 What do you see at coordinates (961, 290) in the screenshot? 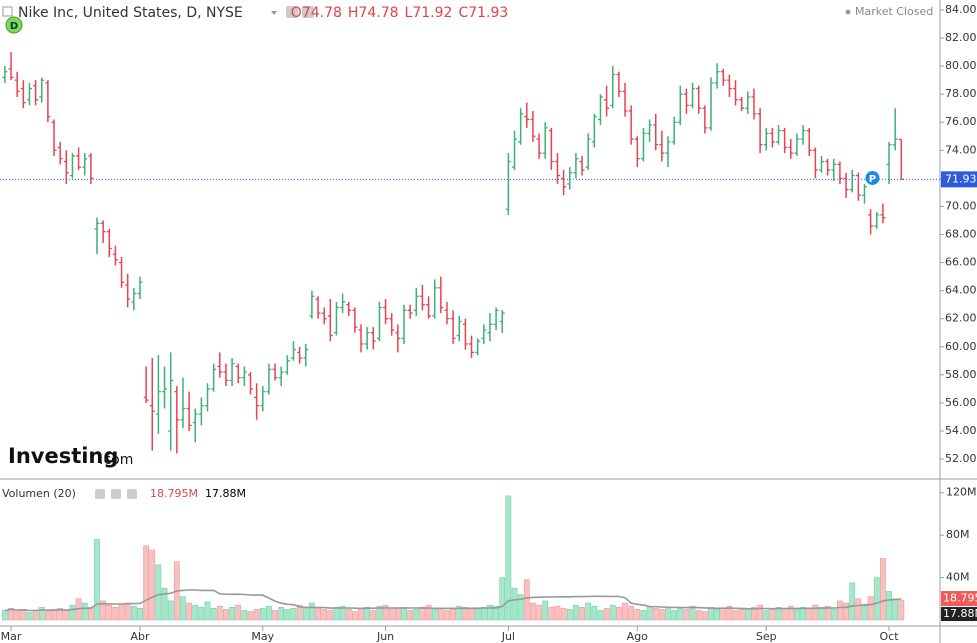
I see `y-tick-label: 64.00` at bounding box center [961, 290].